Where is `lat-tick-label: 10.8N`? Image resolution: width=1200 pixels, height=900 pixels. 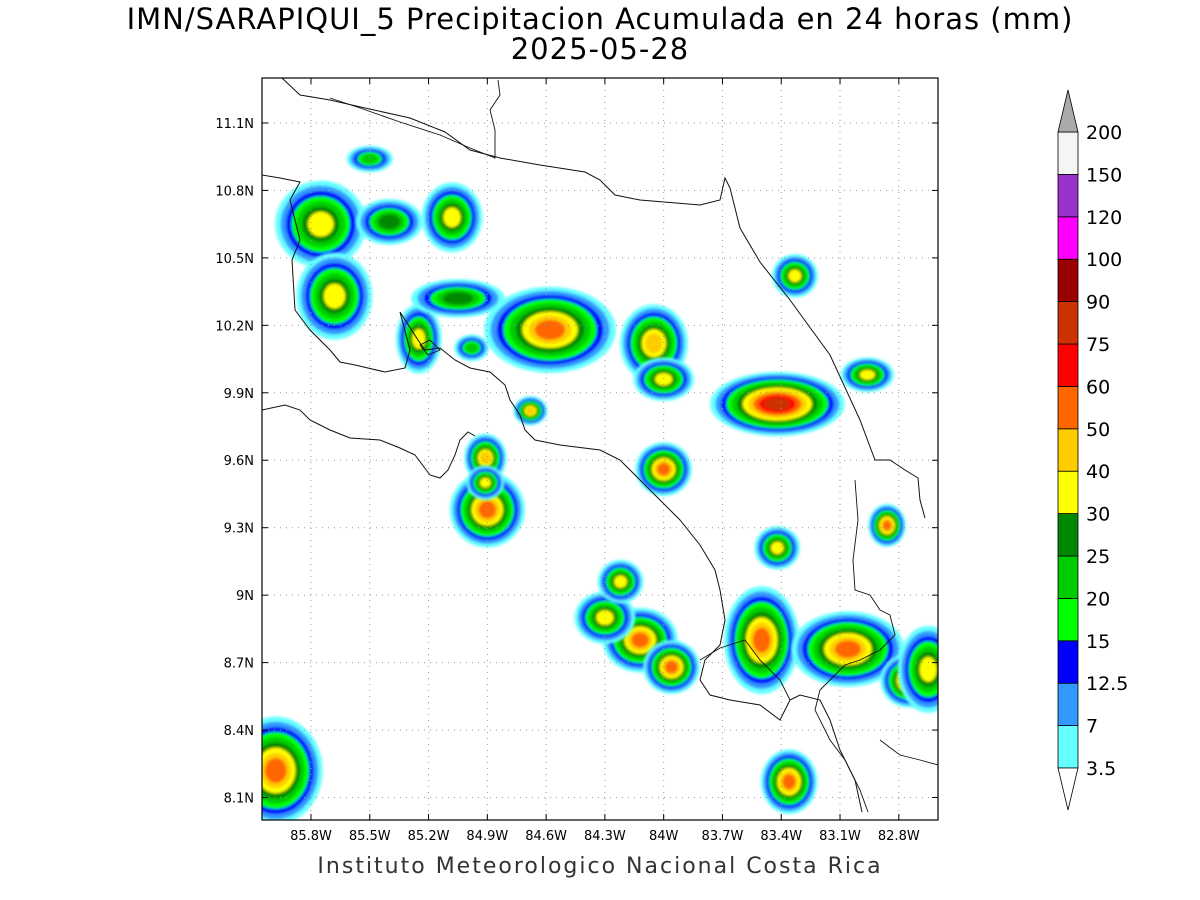 lat-tick-label: 10.8N is located at coordinates (234, 191).